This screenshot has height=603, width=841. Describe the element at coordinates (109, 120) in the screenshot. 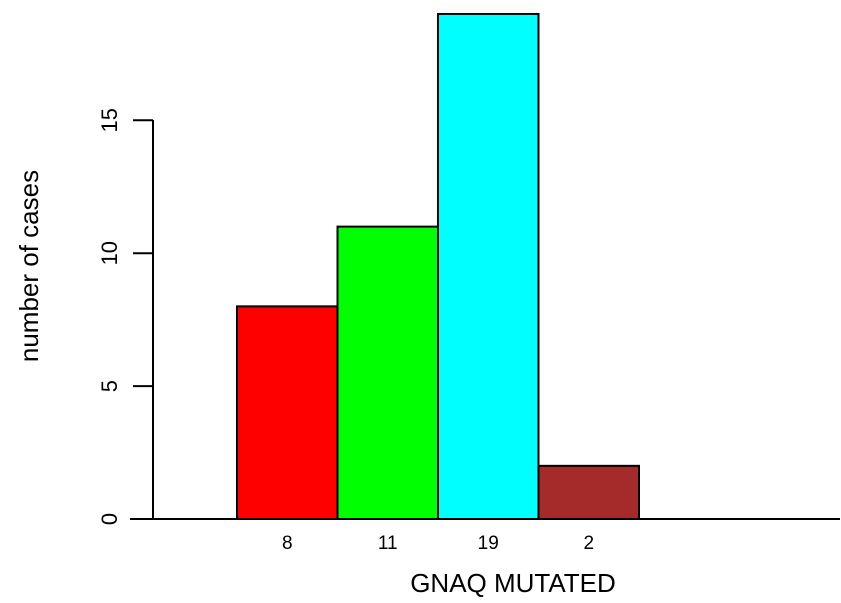

I see `y-tick-label: 15` at that location.